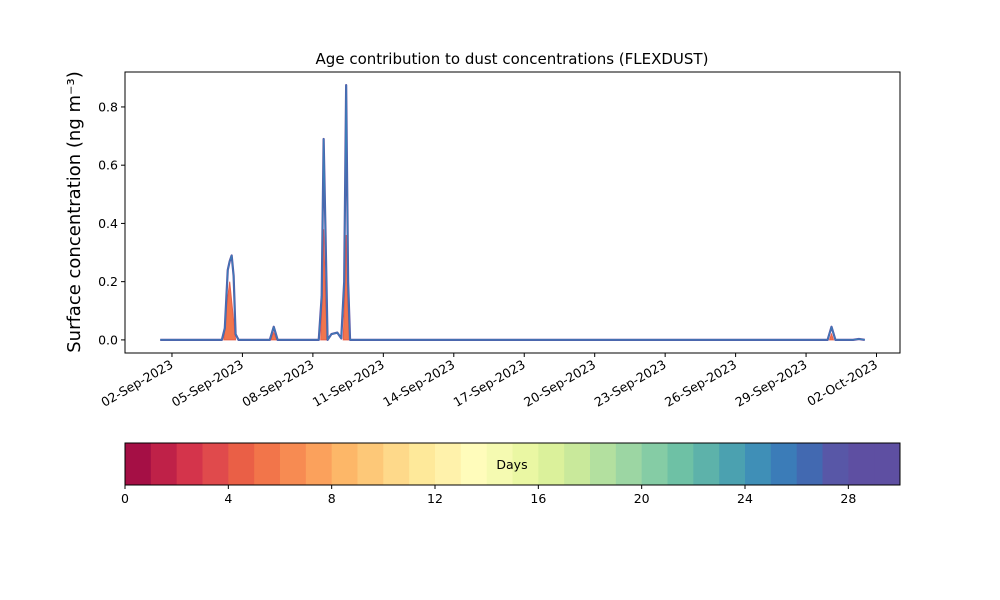 This screenshot has height=600, width=1000. What do you see at coordinates (771, 383) in the screenshot?
I see `x-tick-label: 29-Sep-2023` at bounding box center [771, 383].